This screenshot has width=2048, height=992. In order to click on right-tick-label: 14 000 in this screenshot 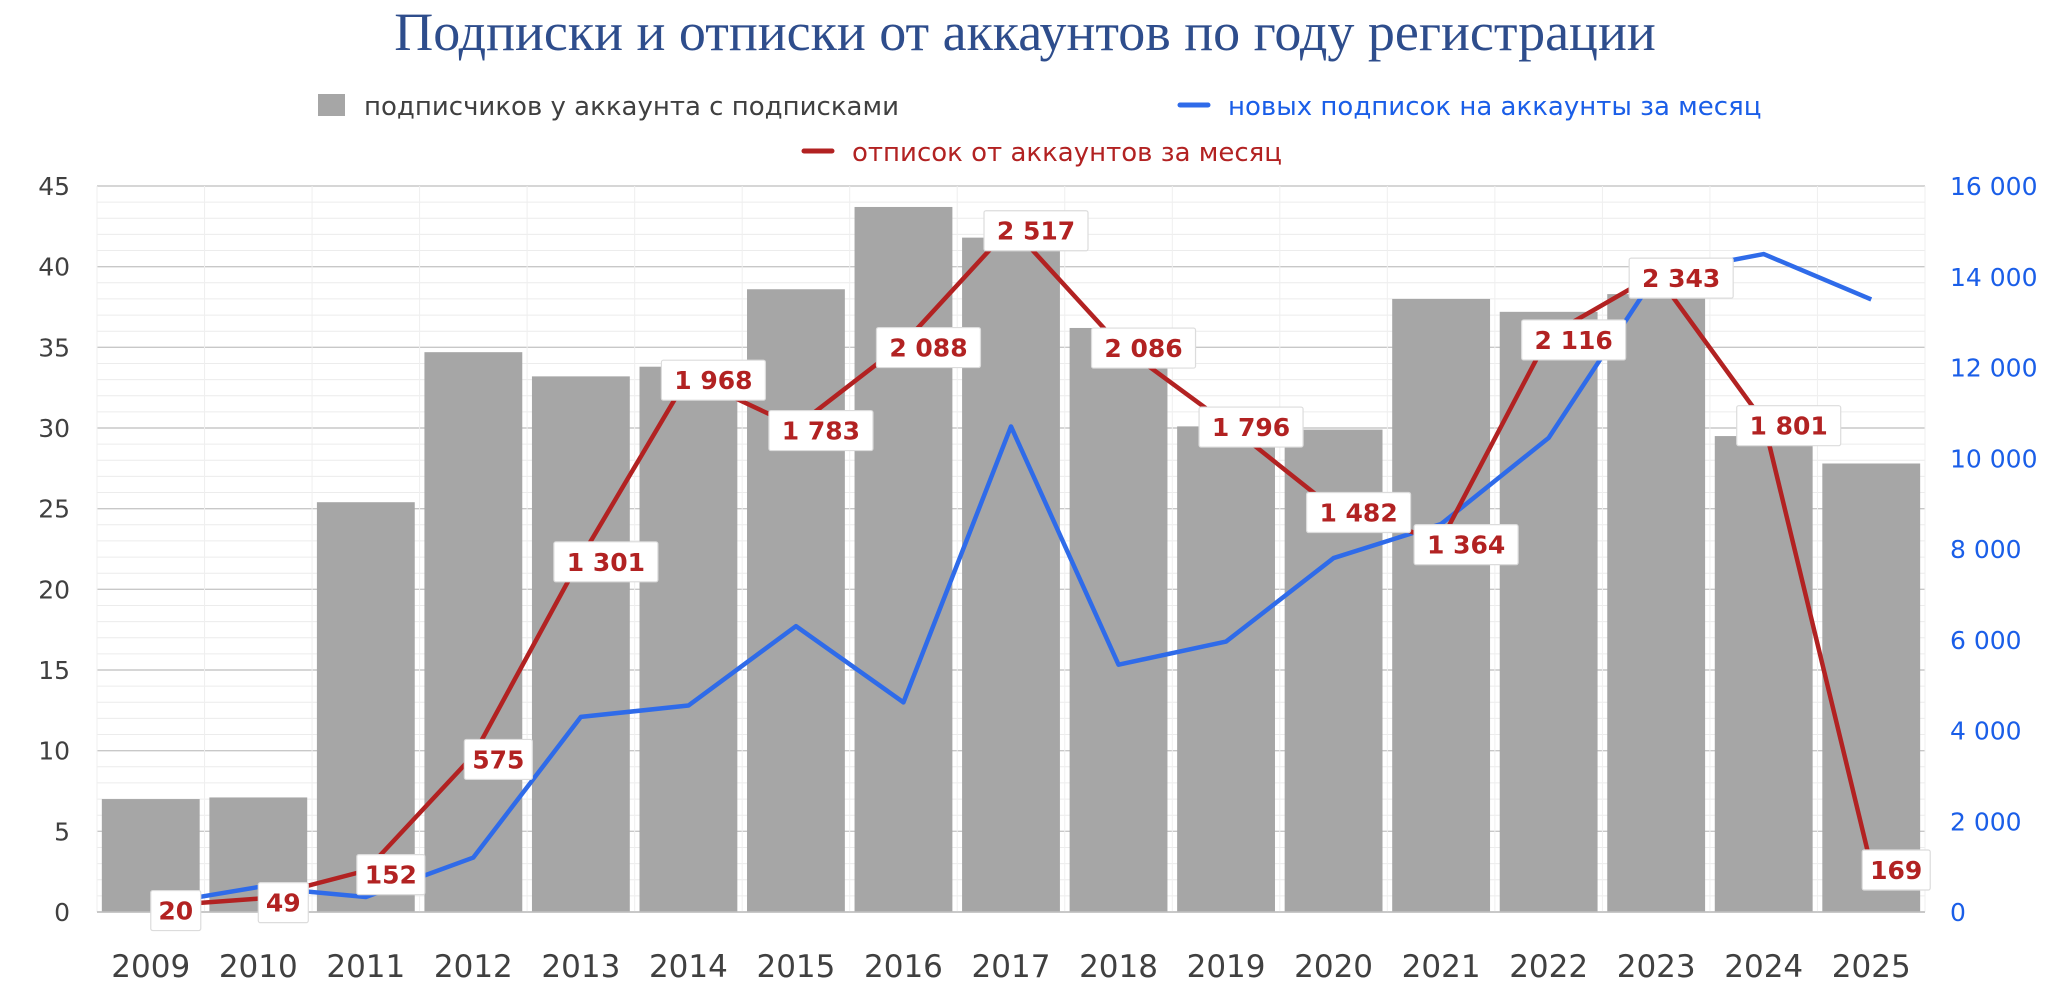, I will do `click(1993, 277)`.